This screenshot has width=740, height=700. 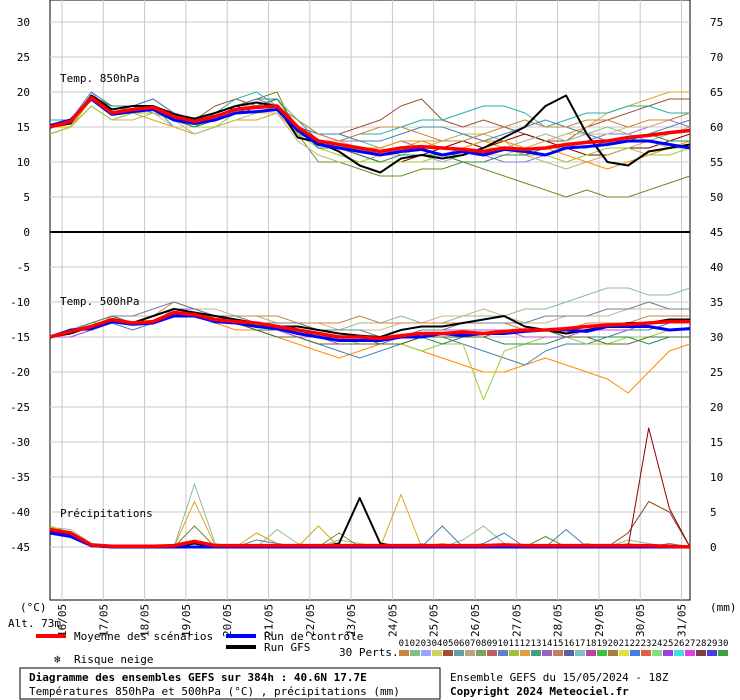 I want to click on pert-number: 23, so click(x=646, y=644).